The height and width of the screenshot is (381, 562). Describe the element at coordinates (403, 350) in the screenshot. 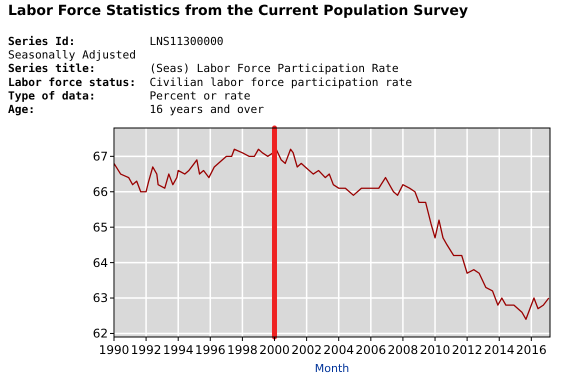

I see `x-tick-label: 2008` at that location.